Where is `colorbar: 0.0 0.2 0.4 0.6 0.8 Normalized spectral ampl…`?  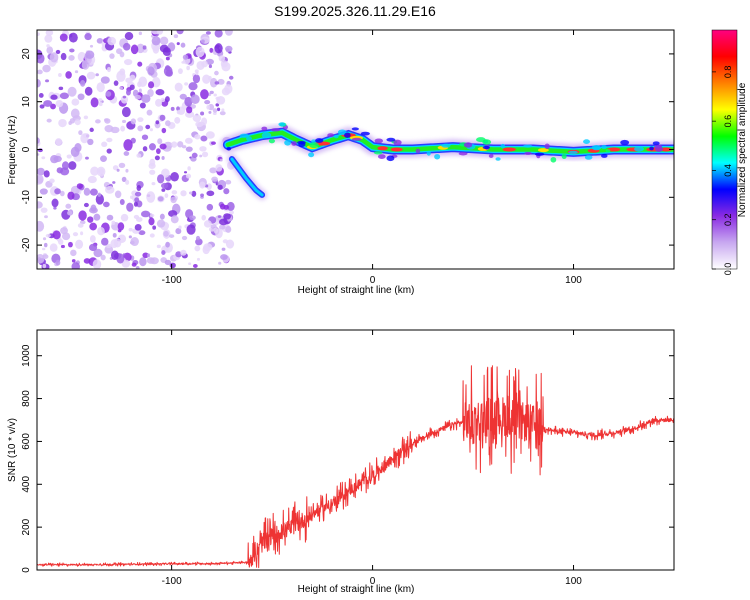 colorbar: 0.0 0.2 0.4 0.6 0.8 Normalized spectral ampl… is located at coordinates (729, 152).